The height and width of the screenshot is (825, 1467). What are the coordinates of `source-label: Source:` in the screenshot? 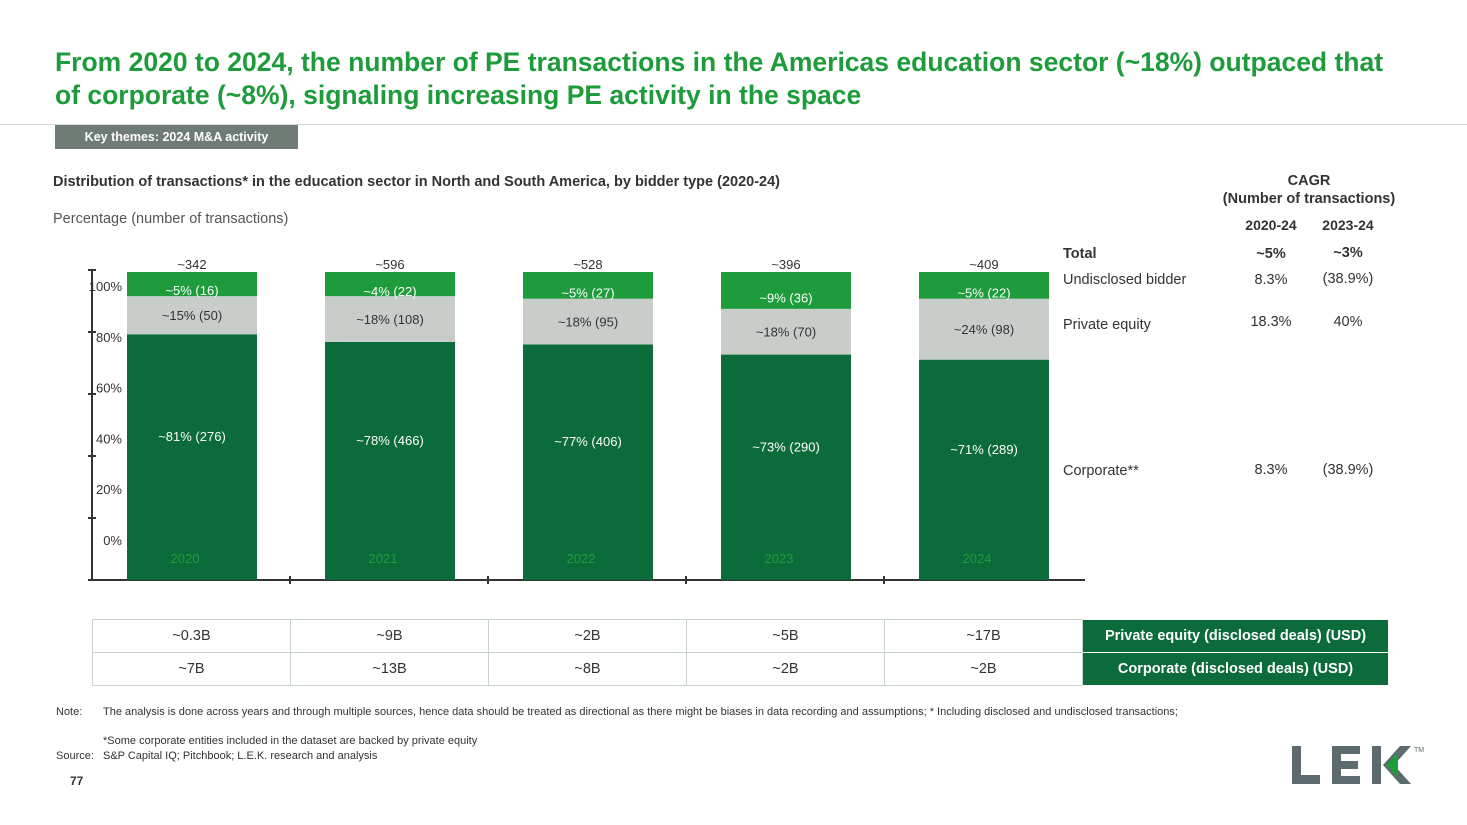 It's located at (75, 756).